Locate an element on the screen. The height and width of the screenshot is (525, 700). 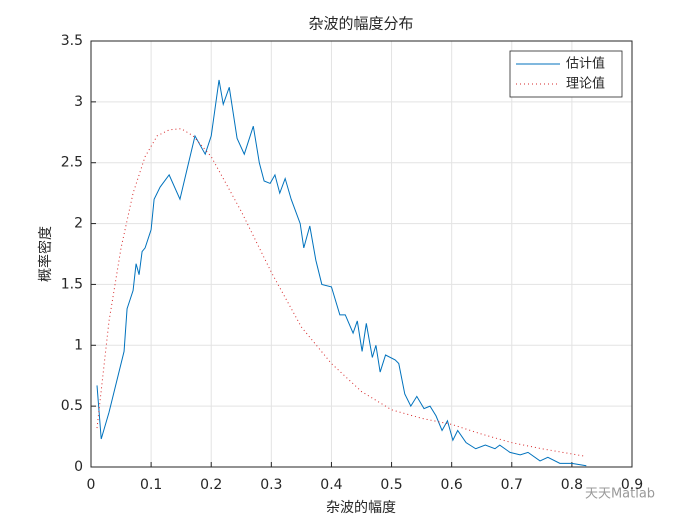
y-tick-label: 0.5 is located at coordinates (72, 406).